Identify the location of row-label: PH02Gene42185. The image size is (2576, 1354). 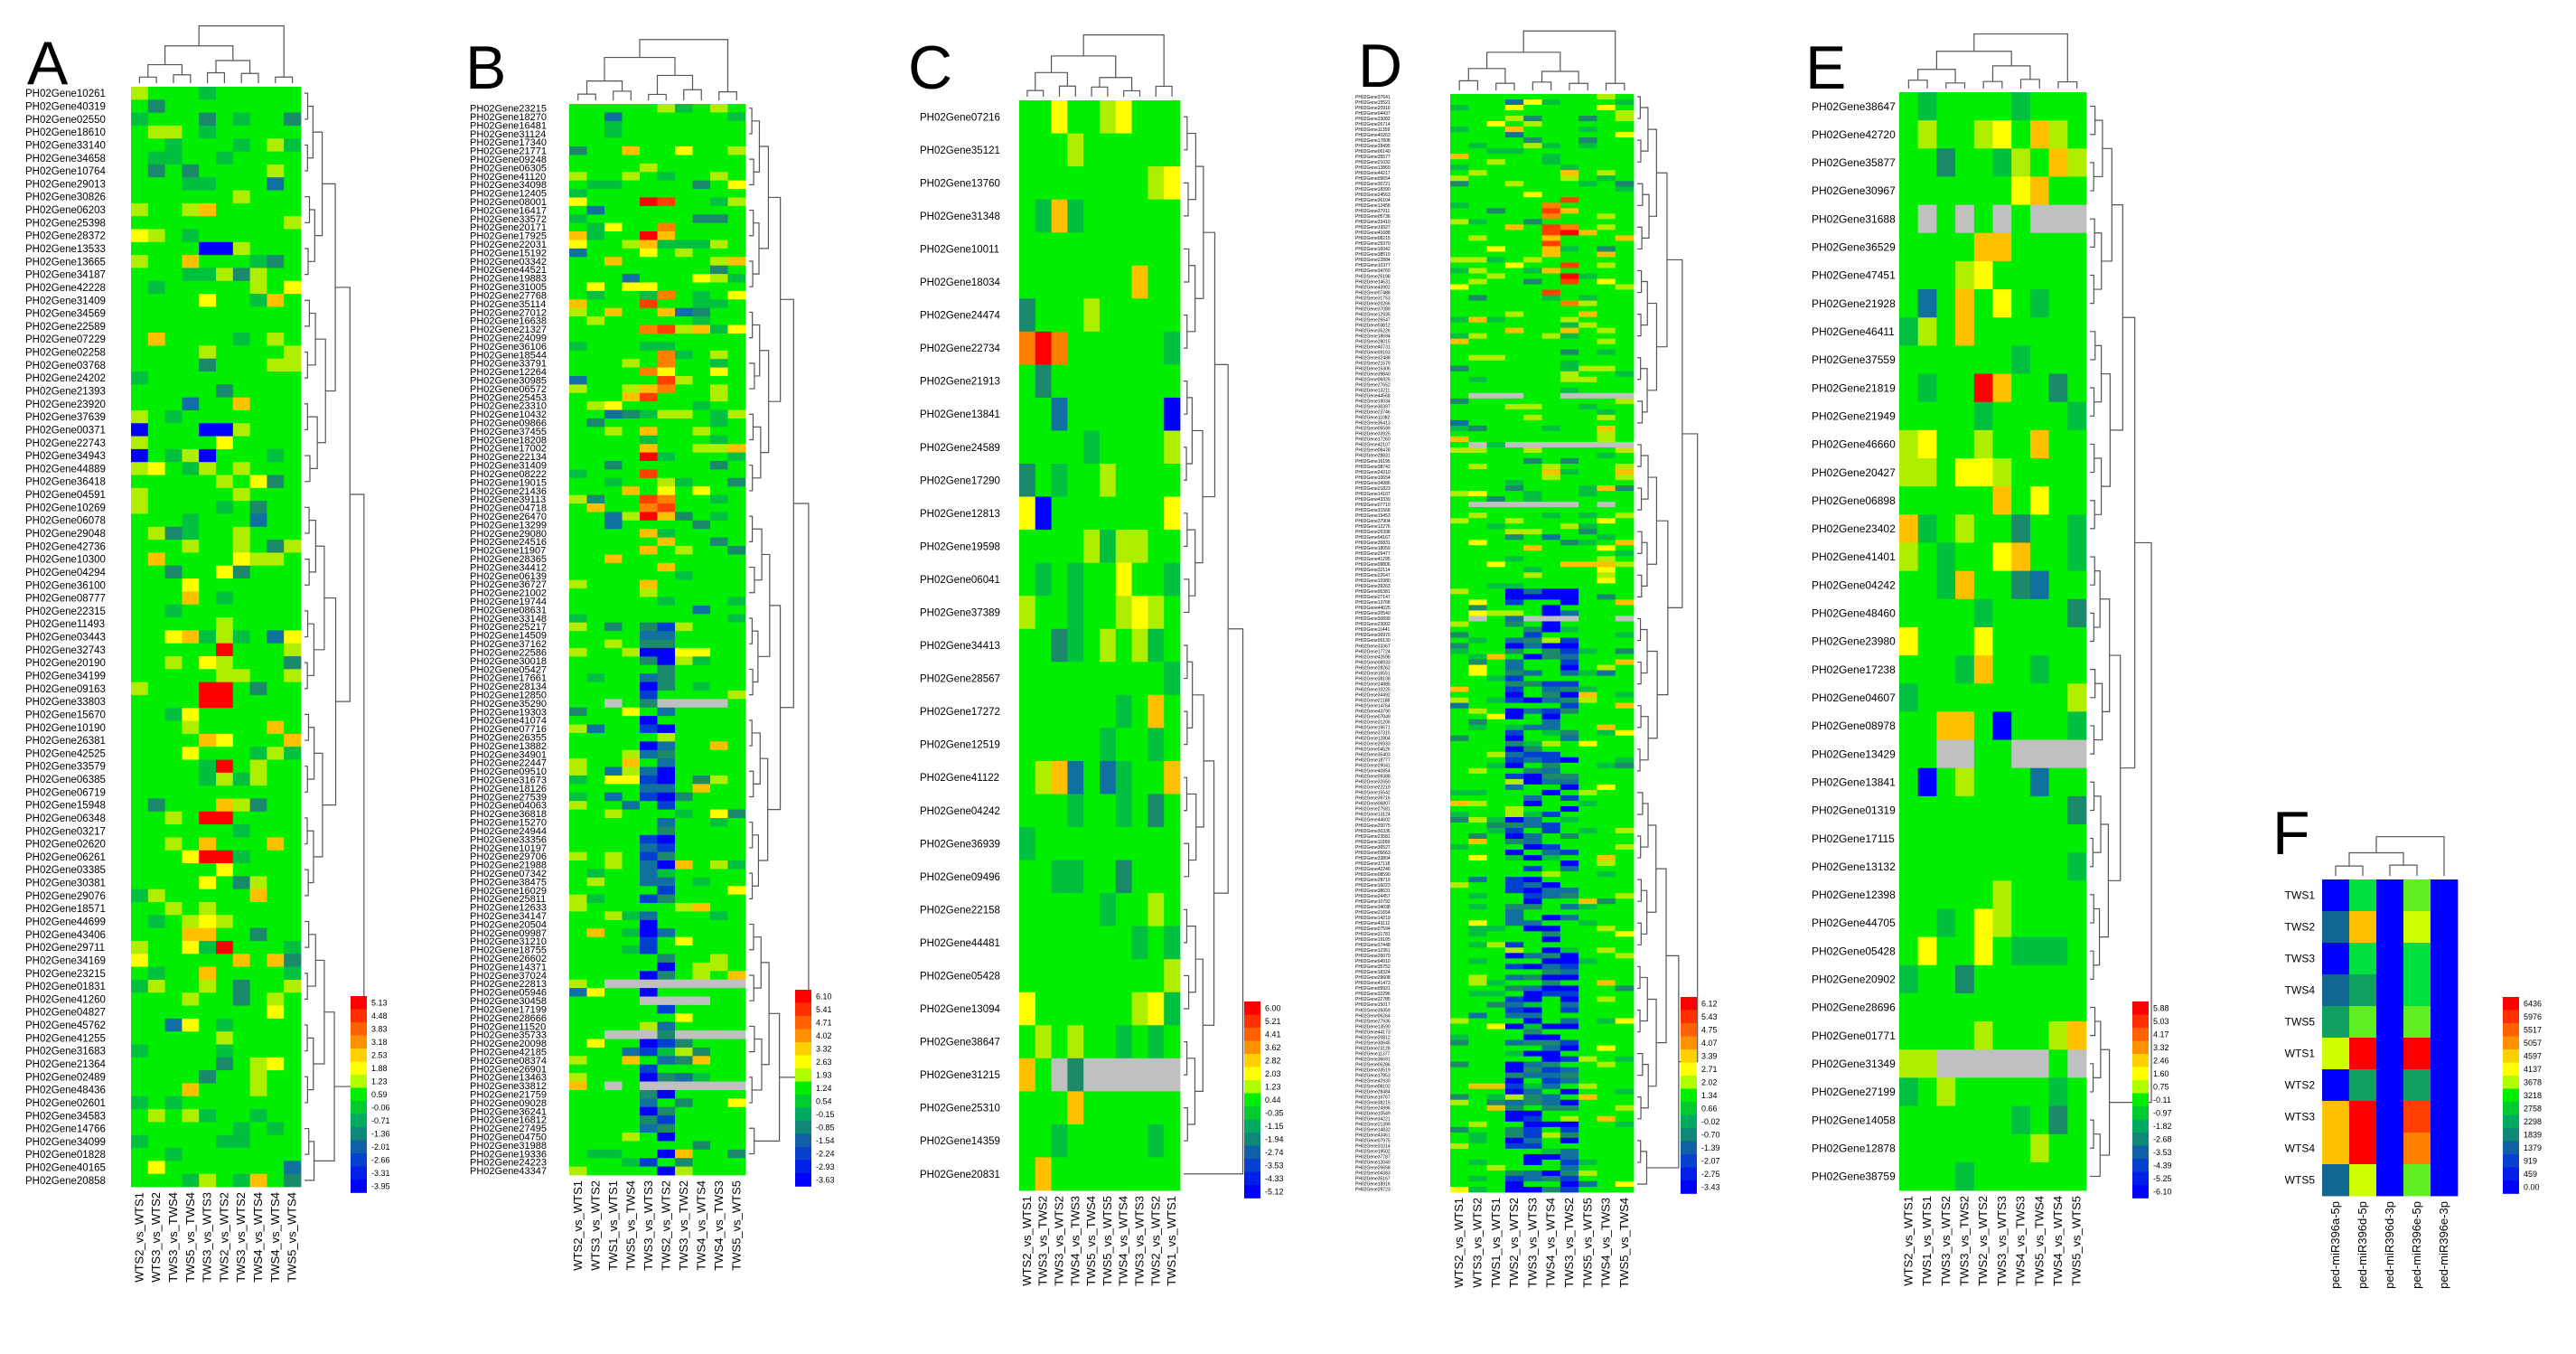
(508, 1052).